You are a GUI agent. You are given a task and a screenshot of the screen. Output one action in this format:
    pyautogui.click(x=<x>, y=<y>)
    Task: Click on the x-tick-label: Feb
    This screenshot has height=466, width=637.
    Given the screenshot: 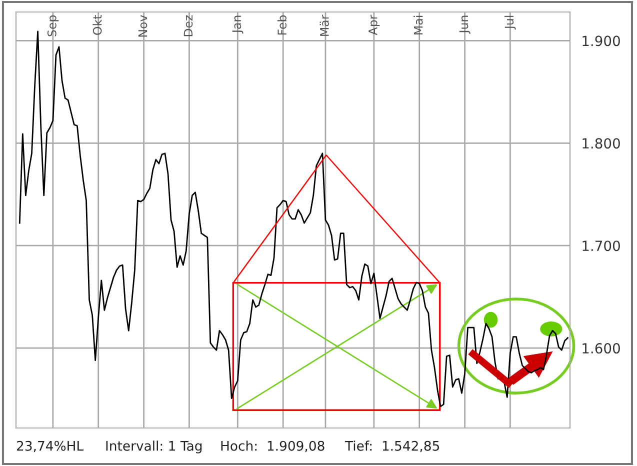 What is the action you would take?
    pyautogui.click(x=282, y=25)
    